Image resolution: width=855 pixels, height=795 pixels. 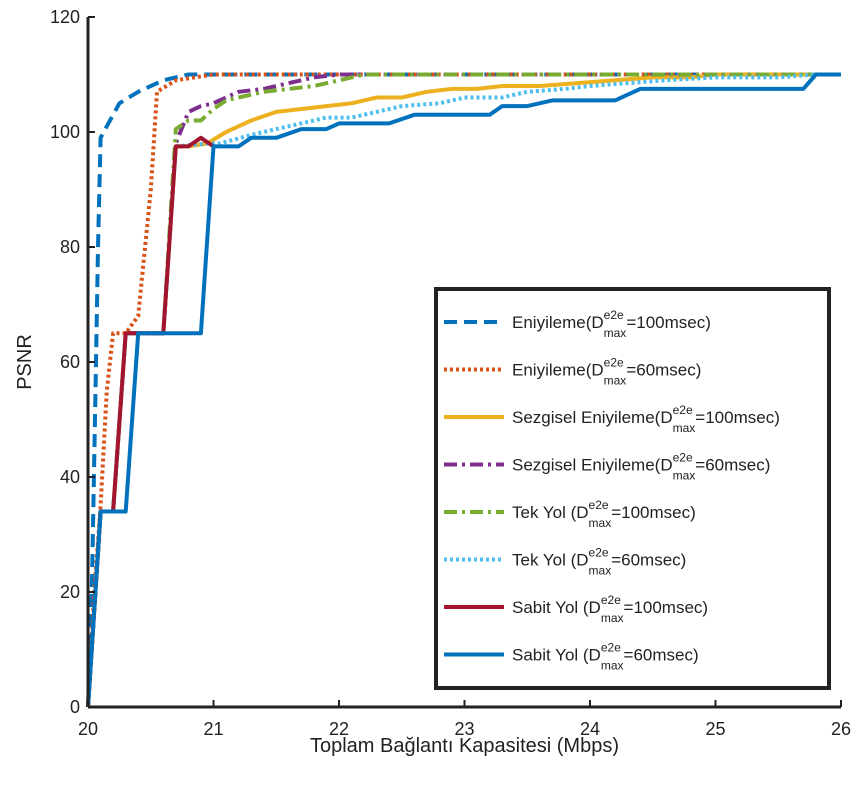 I want to click on x-tick-label: 23, so click(x=464, y=729).